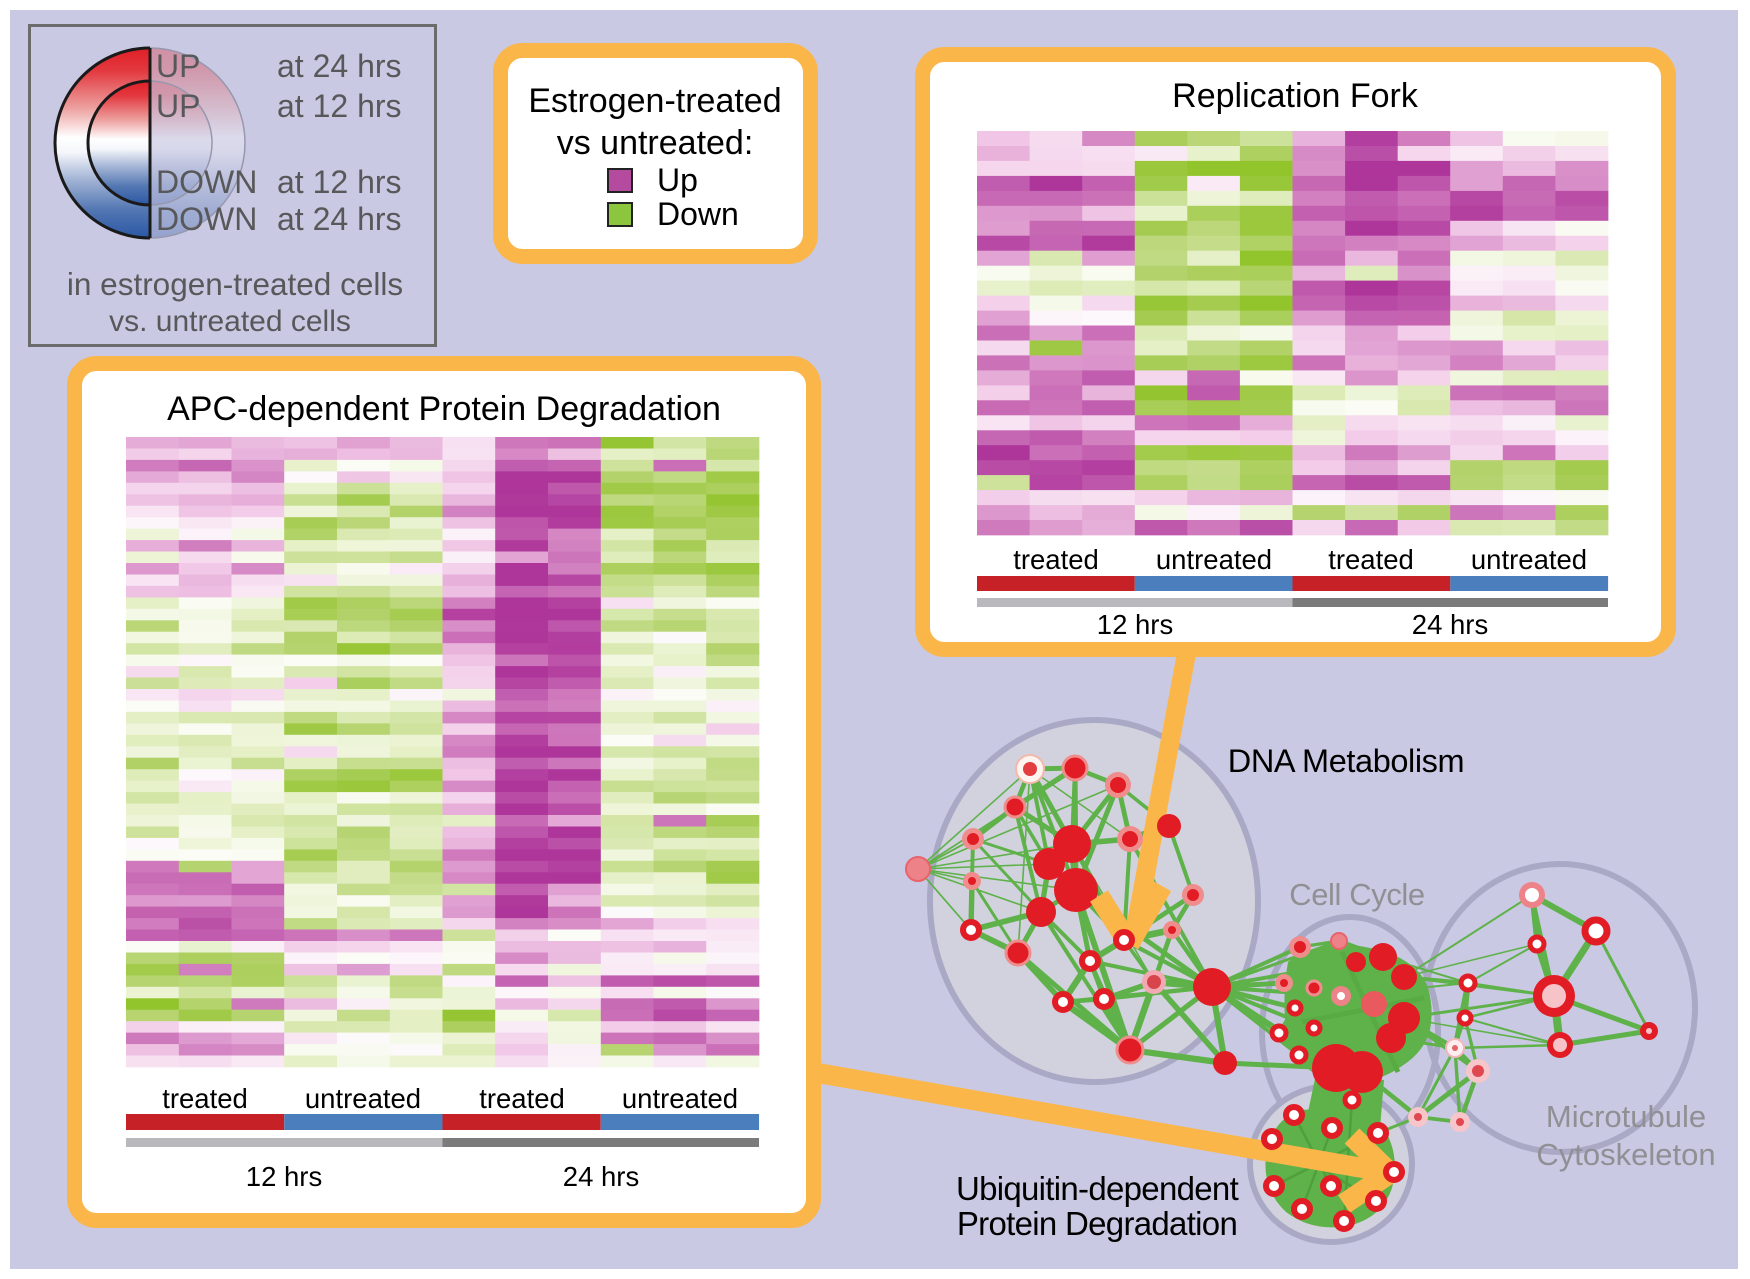 The width and height of the screenshot is (1750, 1279). I want to click on svg-text: vs untreated:, so click(655, 143).